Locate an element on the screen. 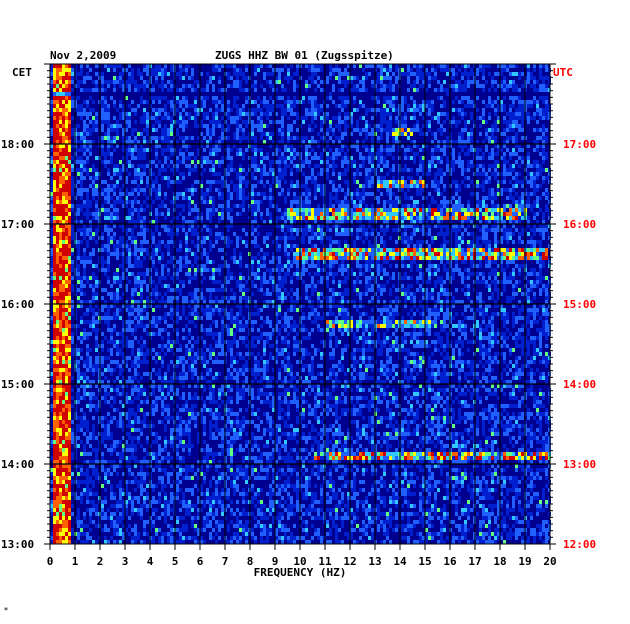 The image size is (630, 624). x-tick-label: 11 is located at coordinates (325, 561).